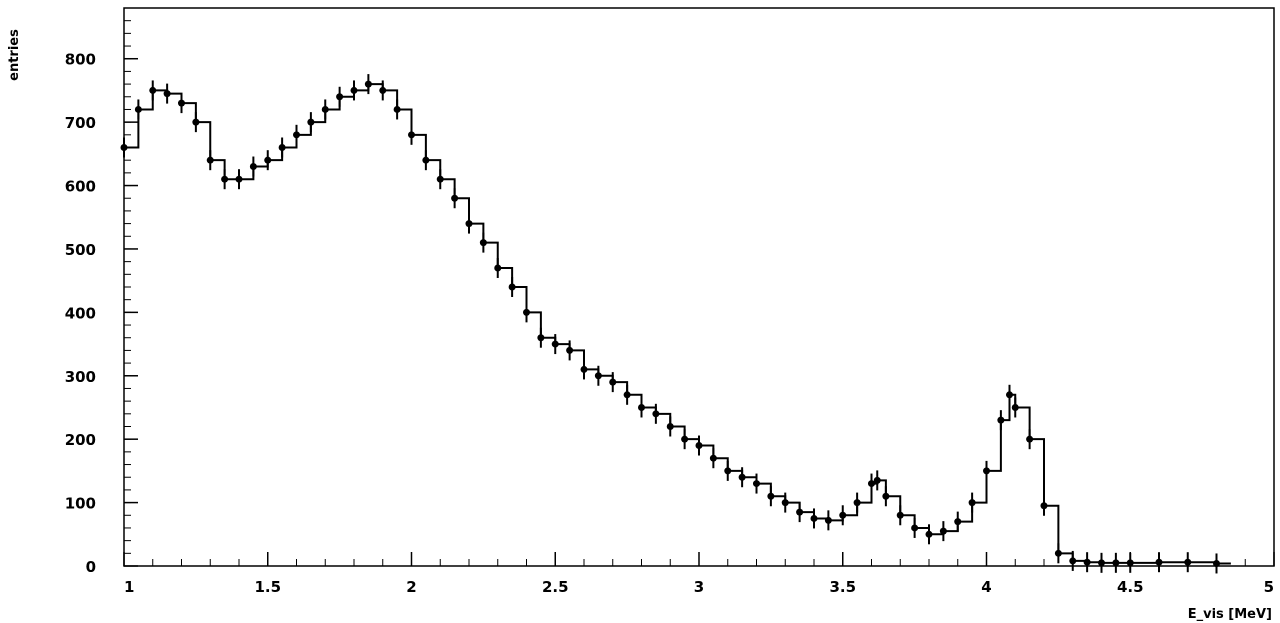  I want to click on y-tick-label: 0, so click(91, 567).